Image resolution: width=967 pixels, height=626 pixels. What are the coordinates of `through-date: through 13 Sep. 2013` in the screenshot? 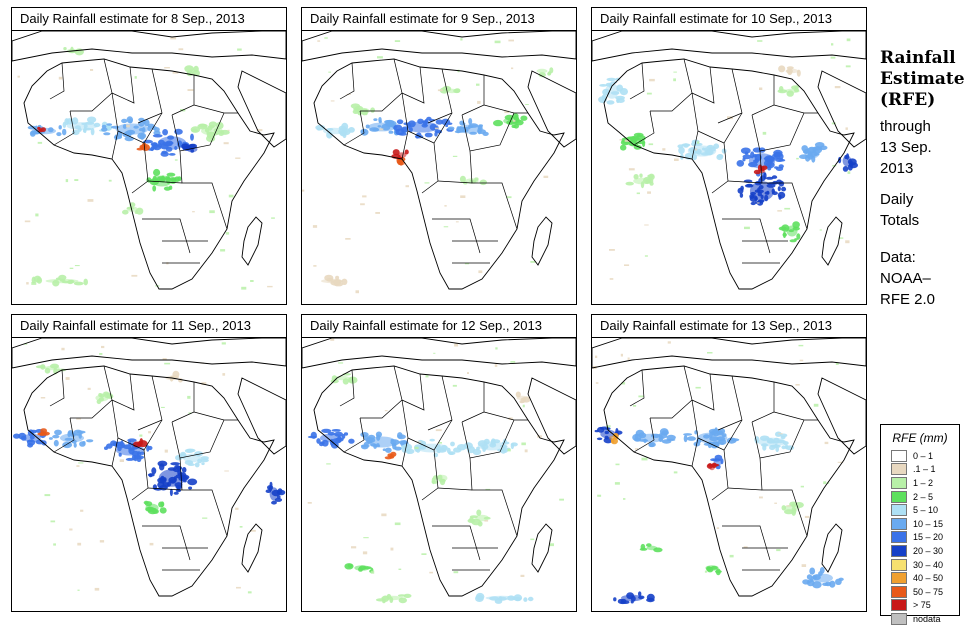 It's located at (922, 147).